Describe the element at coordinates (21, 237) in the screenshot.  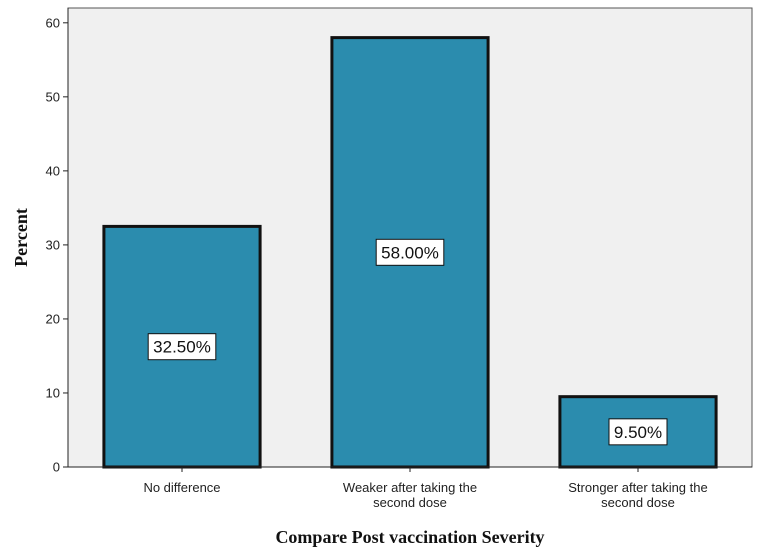
I see `y-axis-title: Percent` at that location.